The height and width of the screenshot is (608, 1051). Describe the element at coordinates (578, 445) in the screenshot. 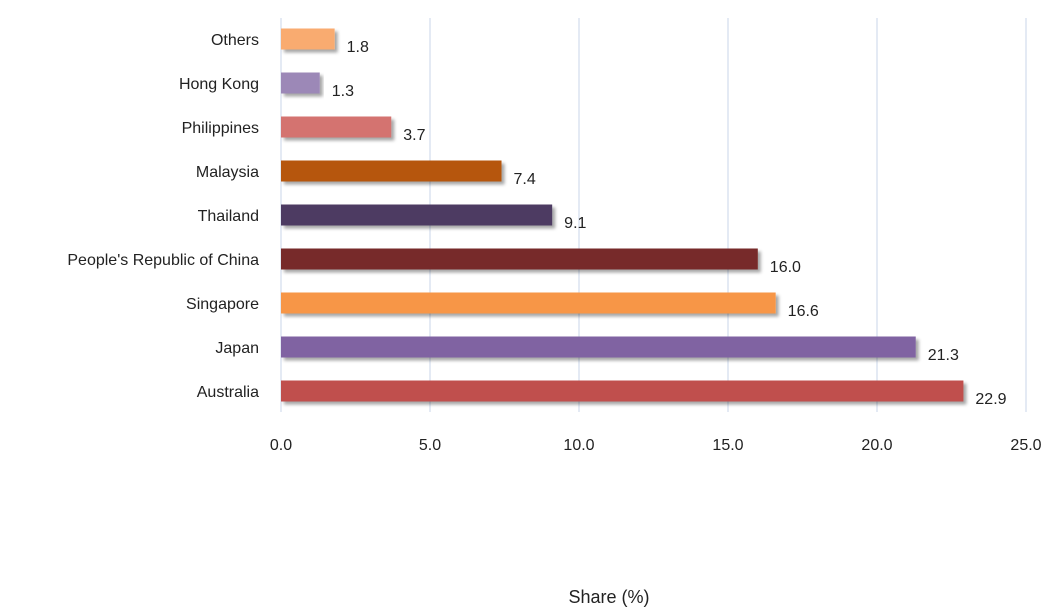

I see `x-tick-label: 10.0` at that location.